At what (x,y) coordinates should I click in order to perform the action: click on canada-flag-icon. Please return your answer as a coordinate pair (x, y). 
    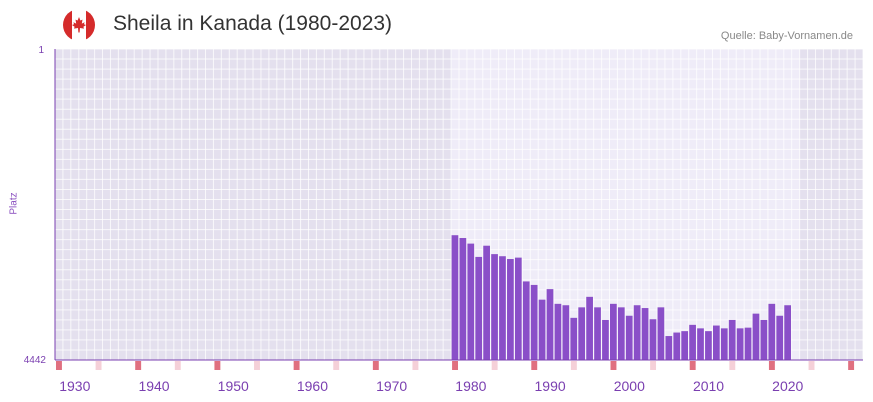
    Looking at the image, I should click on (79, 25).